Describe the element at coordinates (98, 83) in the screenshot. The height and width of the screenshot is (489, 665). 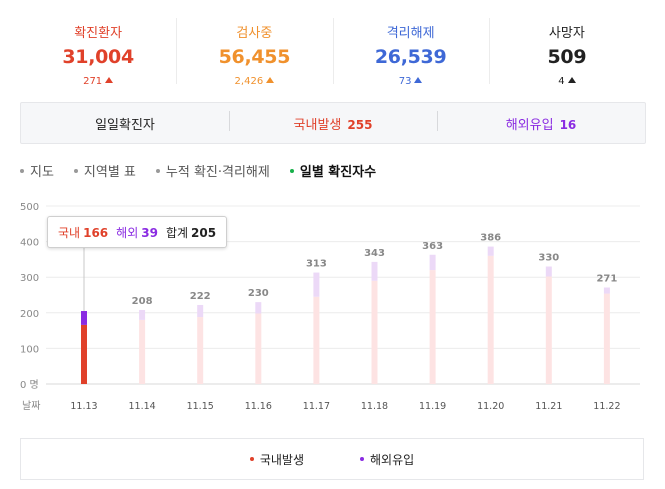
I see `stat-delta: 271` at that location.